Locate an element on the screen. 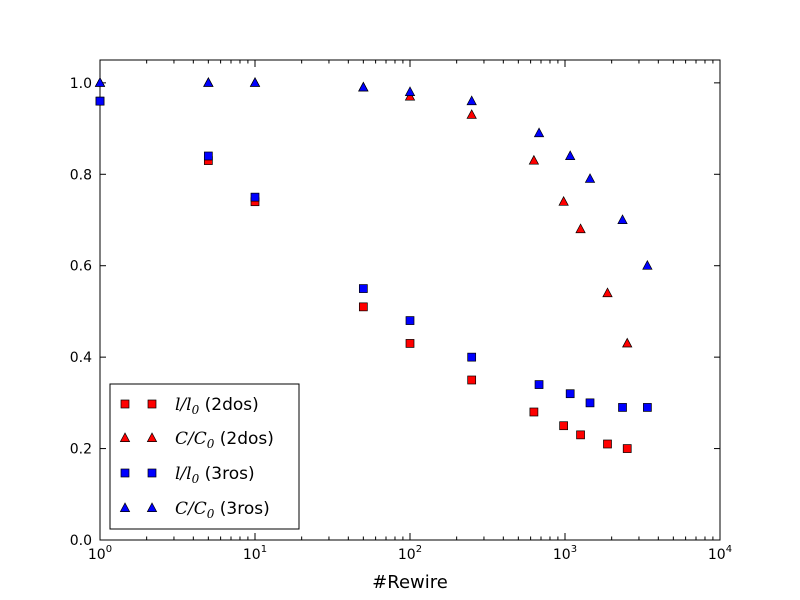 The width and height of the screenshot is (800, 600). x-axis-title: #Rewire is located at coordinates (410, 582).